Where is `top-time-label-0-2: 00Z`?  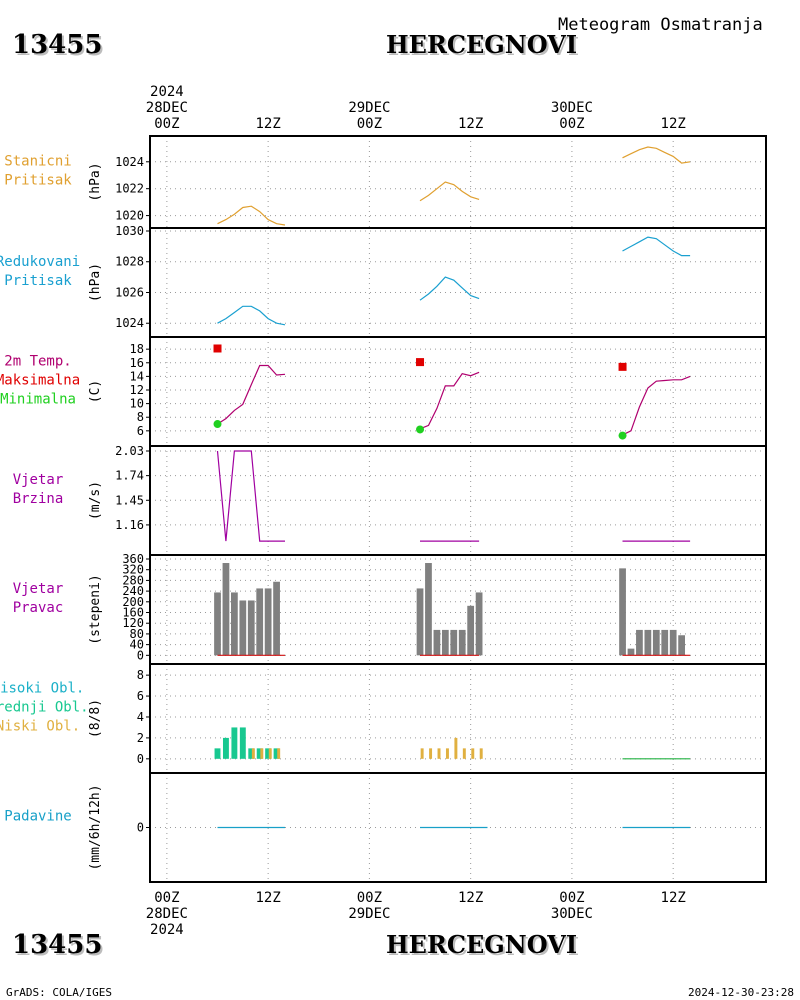
top-time-label-0-2: 00Z is located at coordinates (166, 124).